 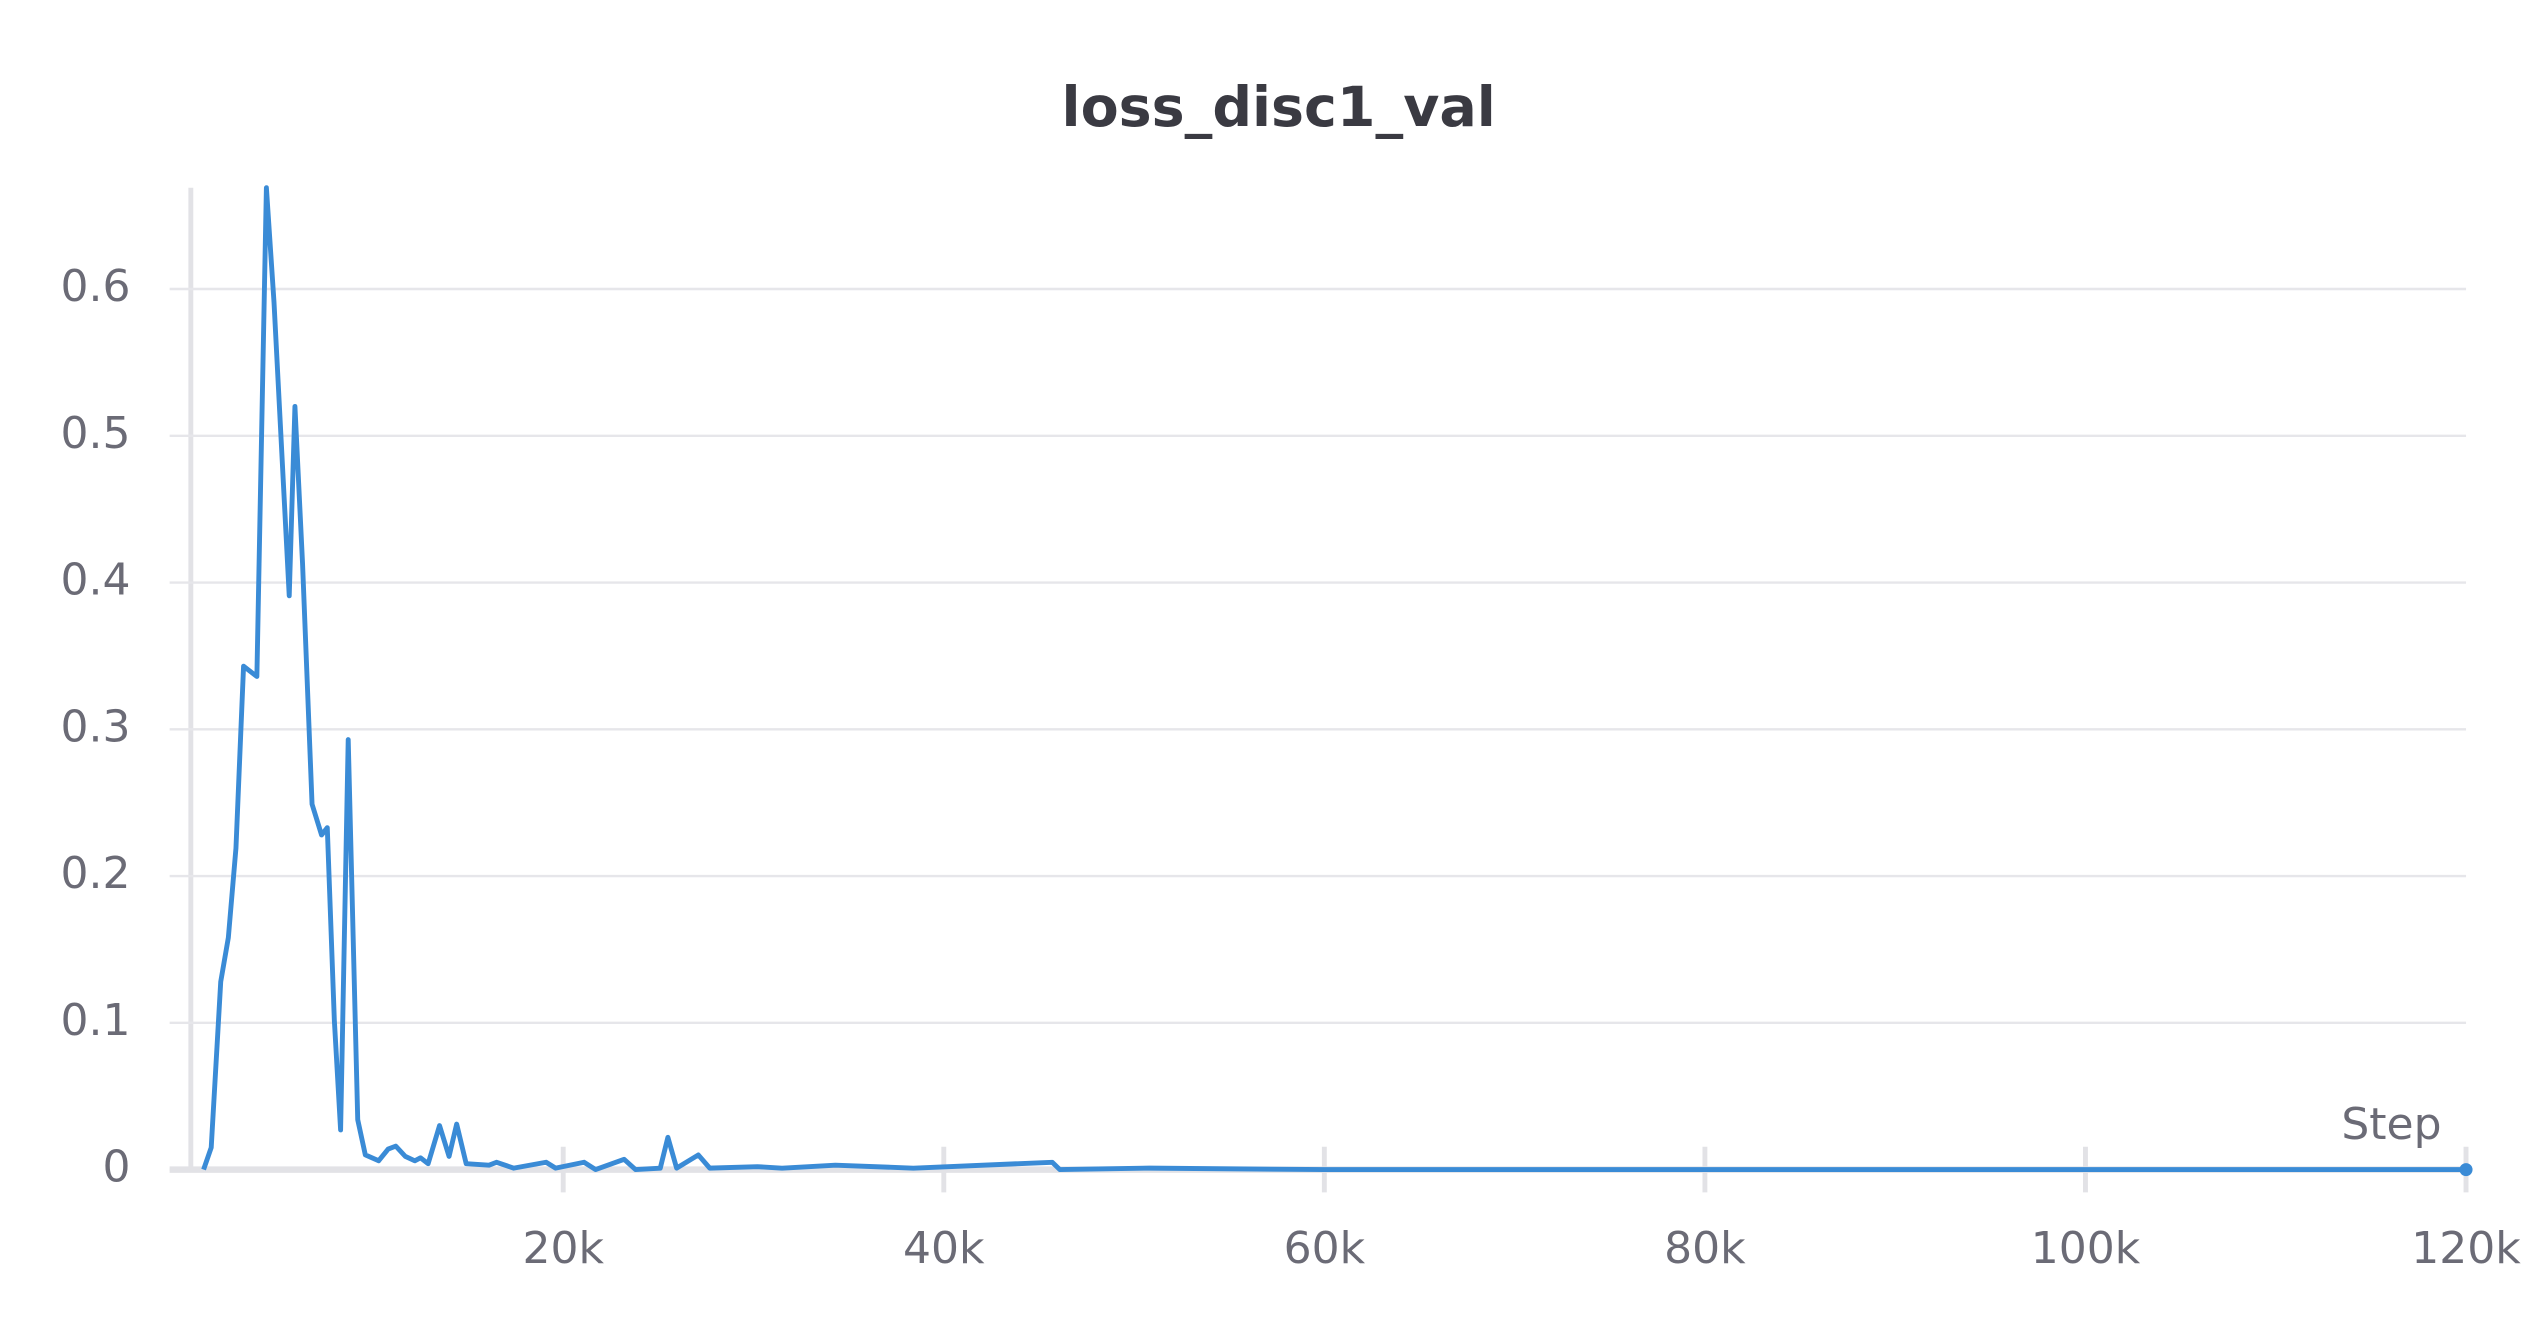 I want to click on x-tick-label: 40k, so click(x=944, y=1248).